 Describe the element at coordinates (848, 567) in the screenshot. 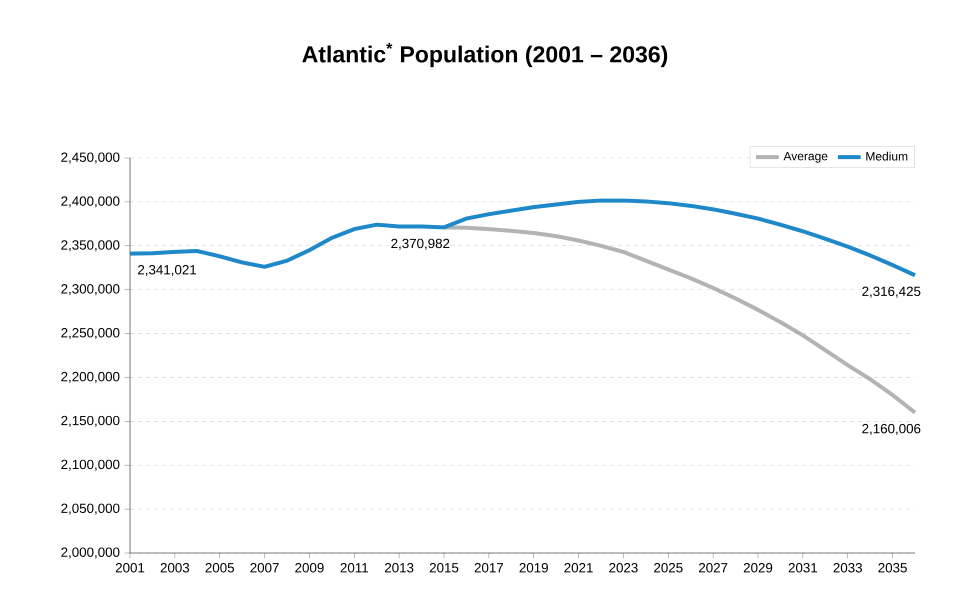

I see `x-tick-label: 2033` at that location.